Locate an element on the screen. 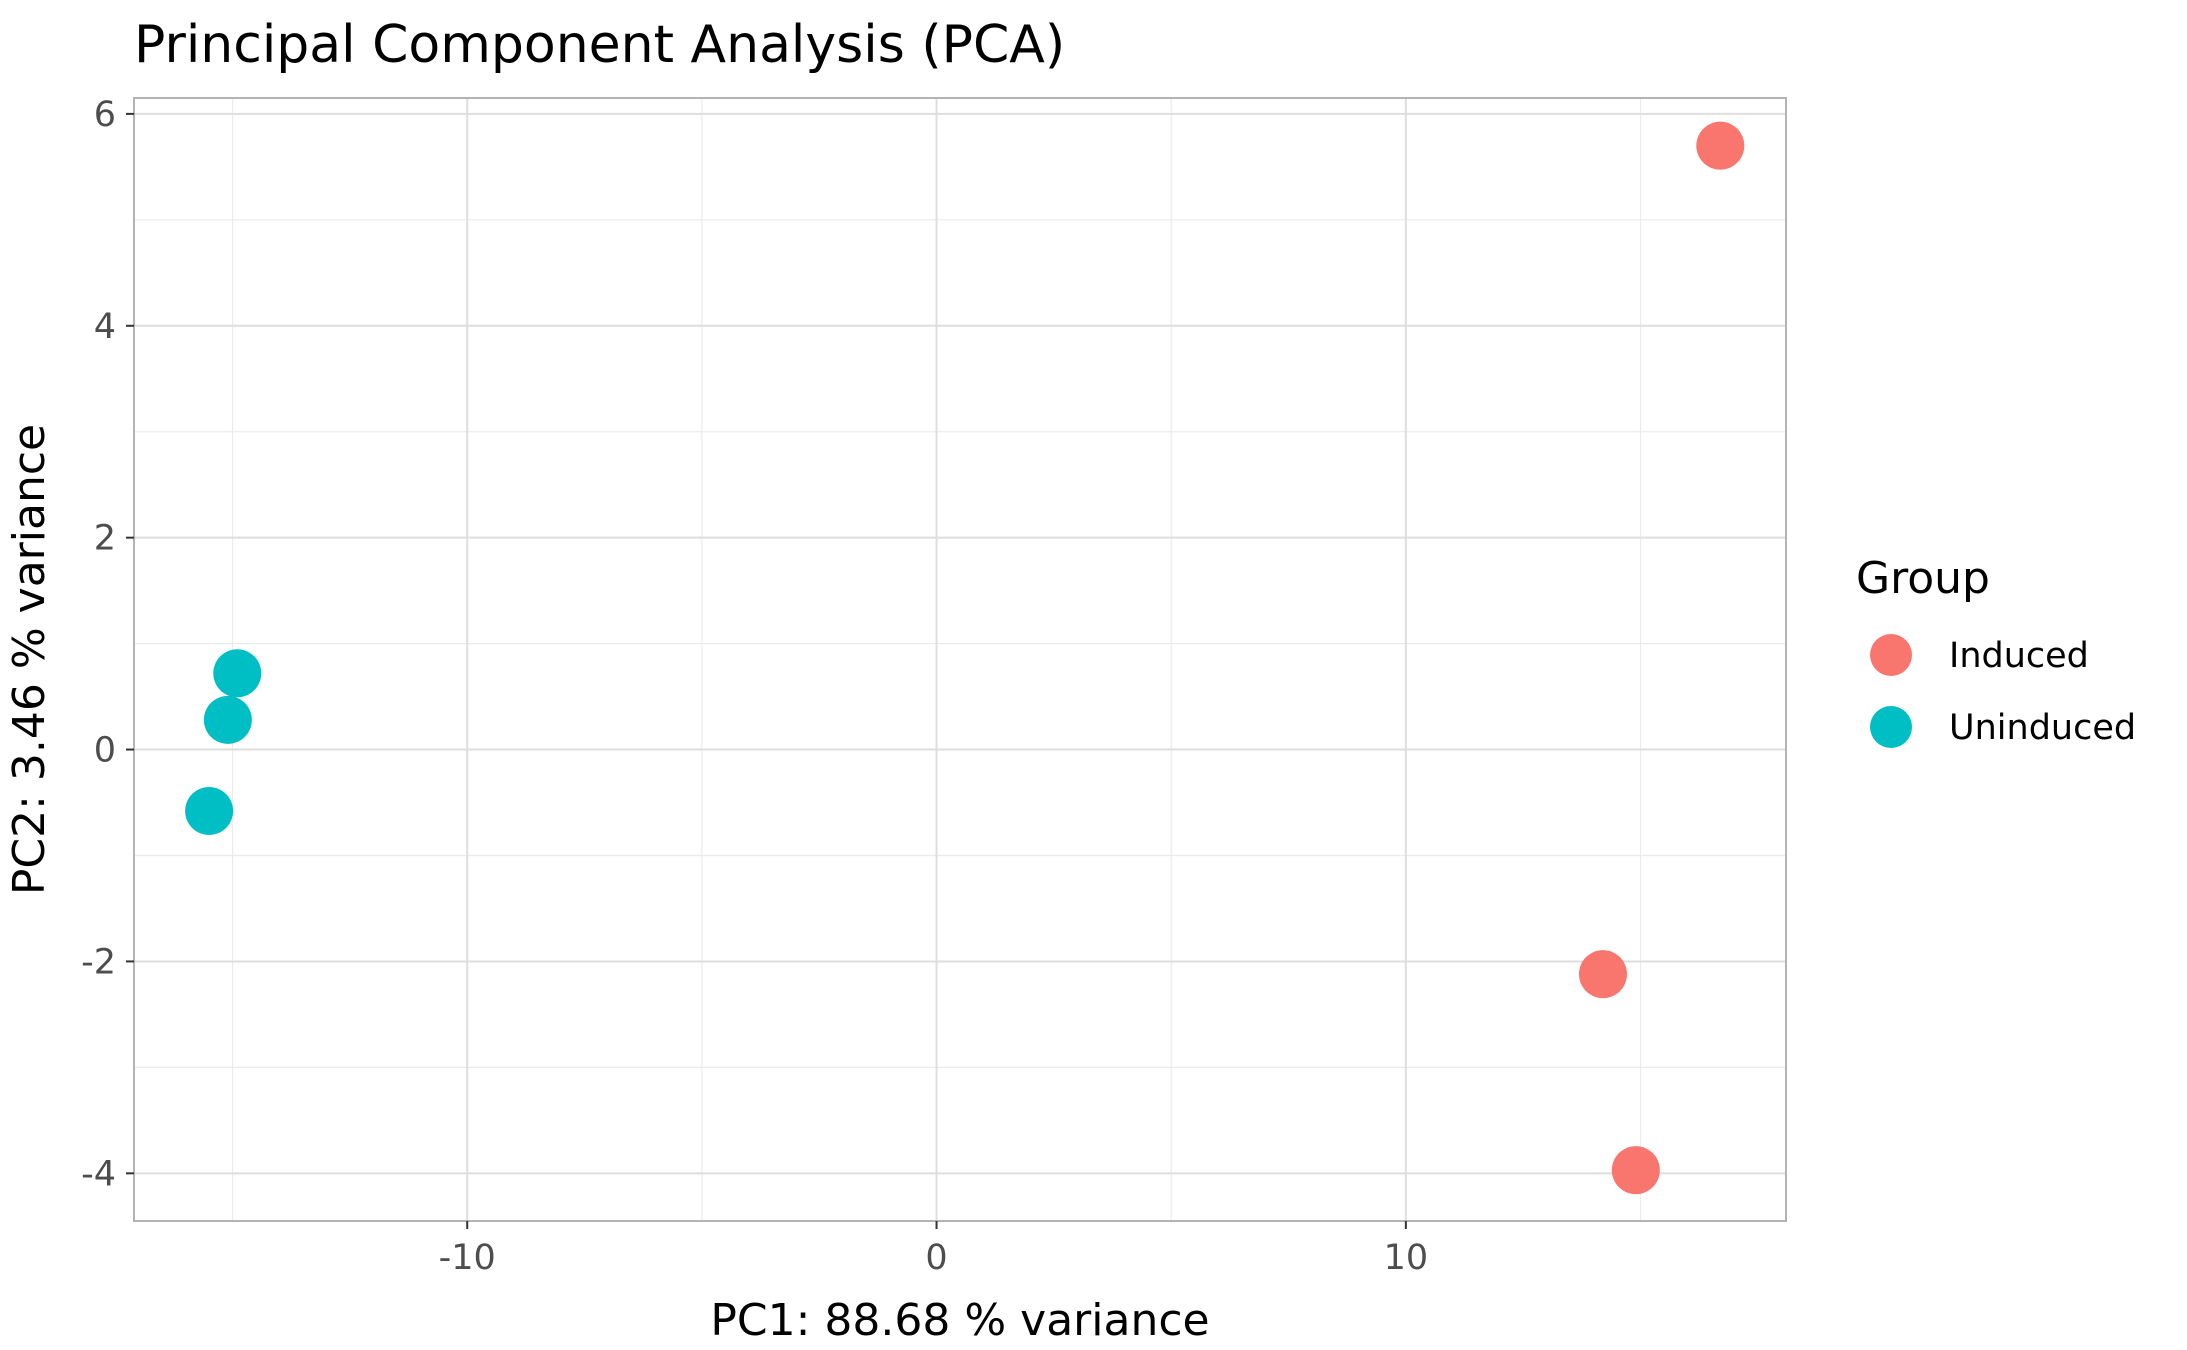 Image resolution: width=2187 pixels, height=1350 pixels. x-axis-tick-labels: -10 0 10 is located at coordinates (933, 1258).